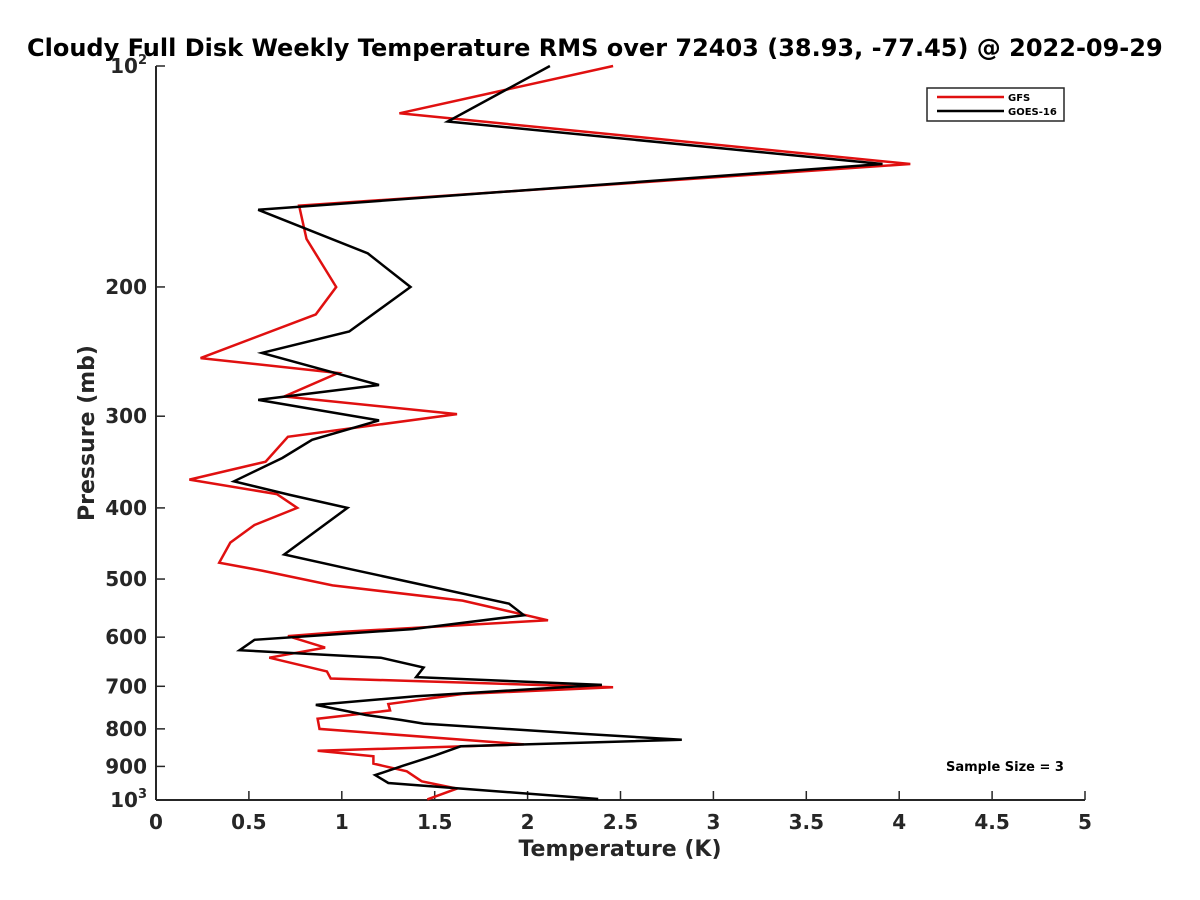 The width and height of the screenshot is (1200, 900). What do you see at coordinates (126, 766) in the screenshot?
I see `y-tick-label: 900` at bounding box center [126, 766].